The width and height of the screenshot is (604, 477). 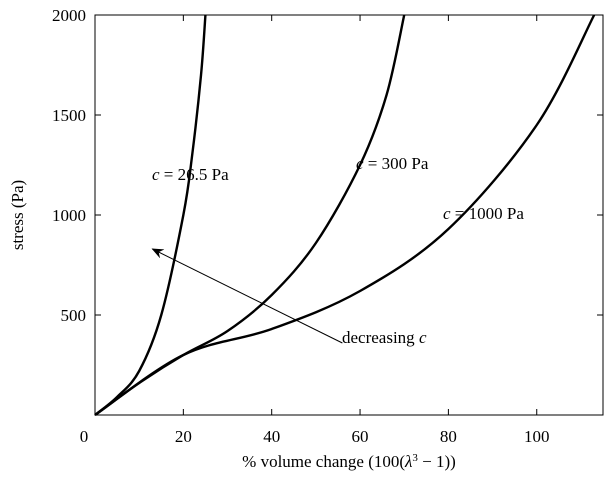 What do you see at coordinates (190, 174) in the screenshot?
I see `series-label-c-26-5: c = 26.5 Pa` at bounding box center [190, 174].